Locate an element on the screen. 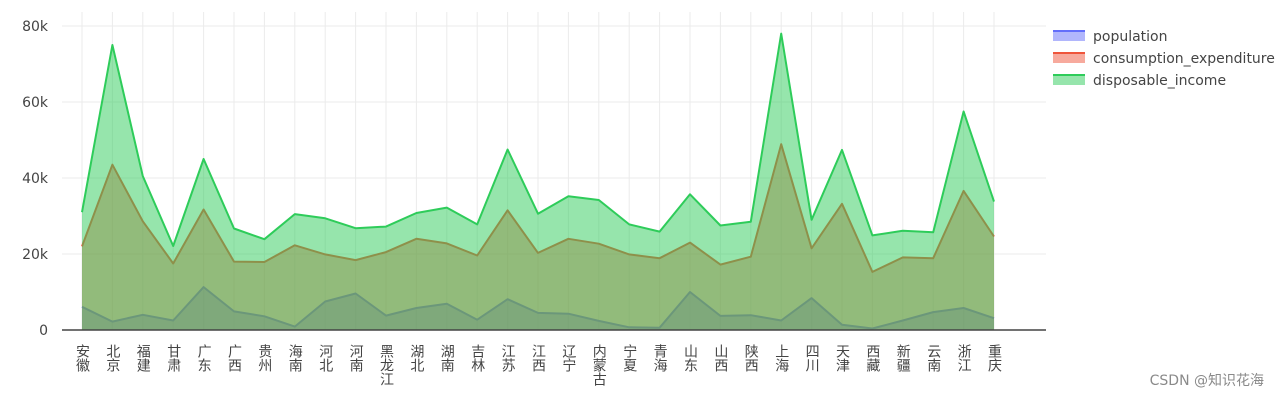  x-tick-label: 黑龙江 is located at coordinates (386, 365).